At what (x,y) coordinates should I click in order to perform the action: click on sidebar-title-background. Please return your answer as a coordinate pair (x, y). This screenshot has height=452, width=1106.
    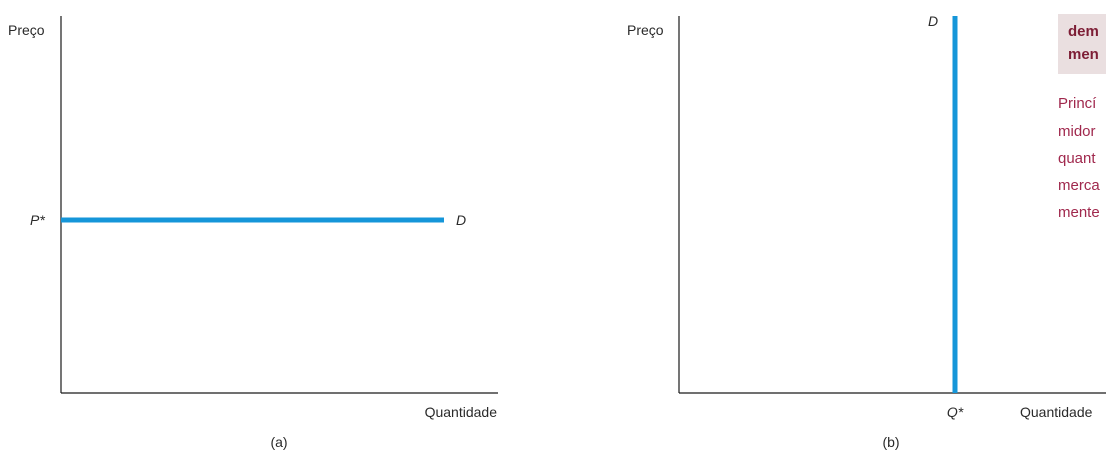
    Looking at the image, I should click on (1082, 44).